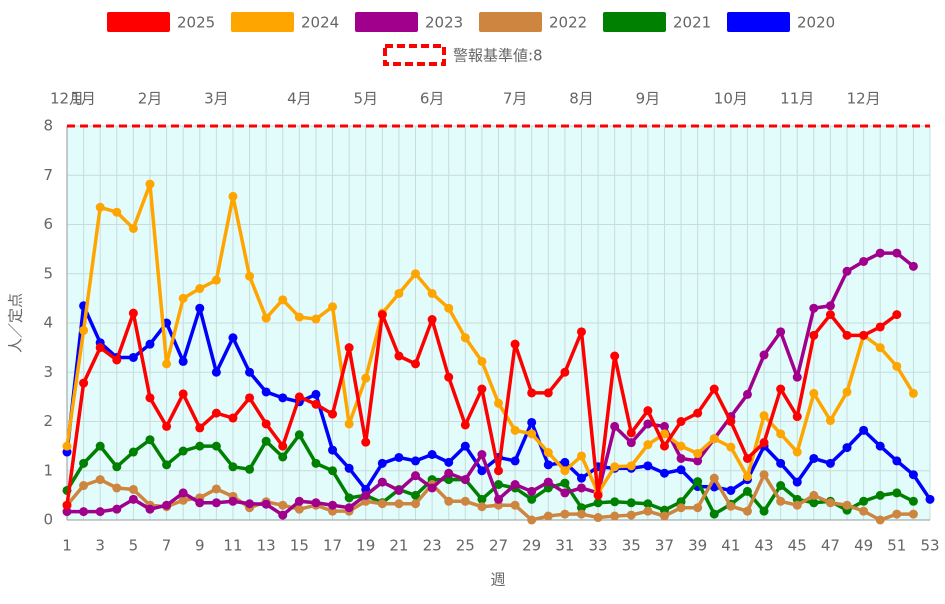 The width and height of the screenshot is (945, 604). I want to click on x-tick-label: 27, so click(498, 546).